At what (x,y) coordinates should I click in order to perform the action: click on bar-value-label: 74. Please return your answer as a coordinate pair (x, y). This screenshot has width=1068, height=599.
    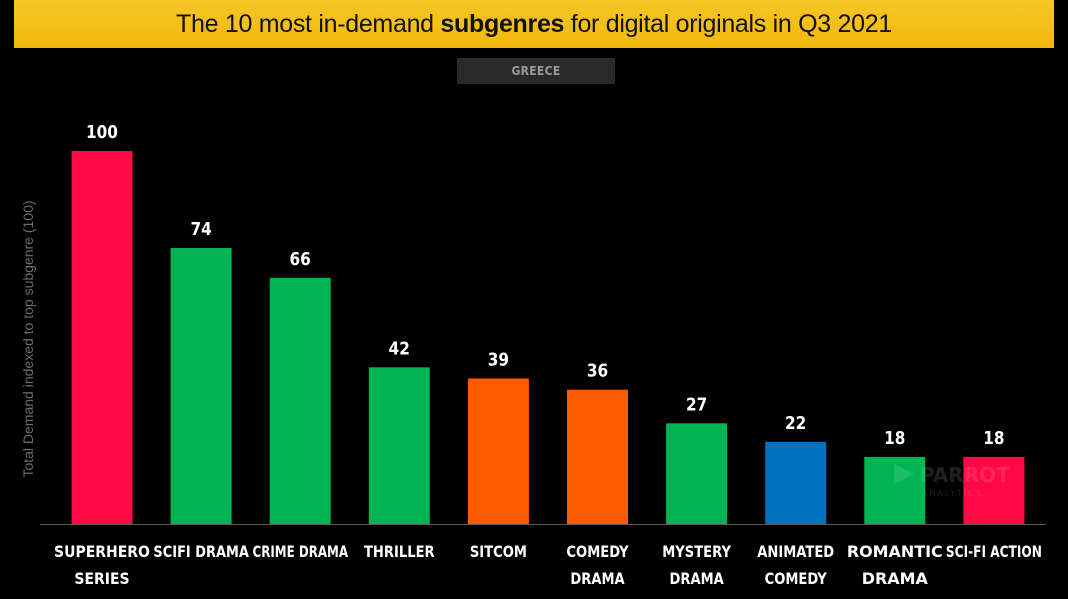
    Looking at the image, I should click on (200, 229).